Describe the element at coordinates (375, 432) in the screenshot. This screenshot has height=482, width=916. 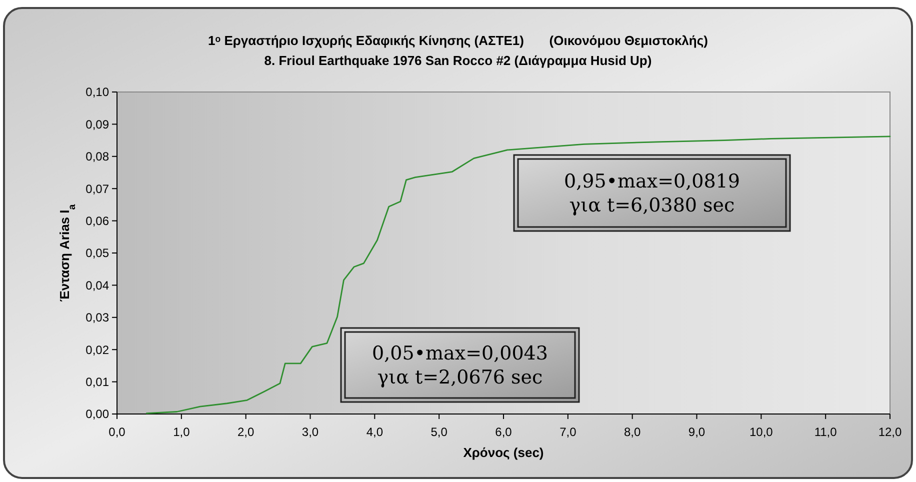
I see `x-tick-label: 4,0` at that location.